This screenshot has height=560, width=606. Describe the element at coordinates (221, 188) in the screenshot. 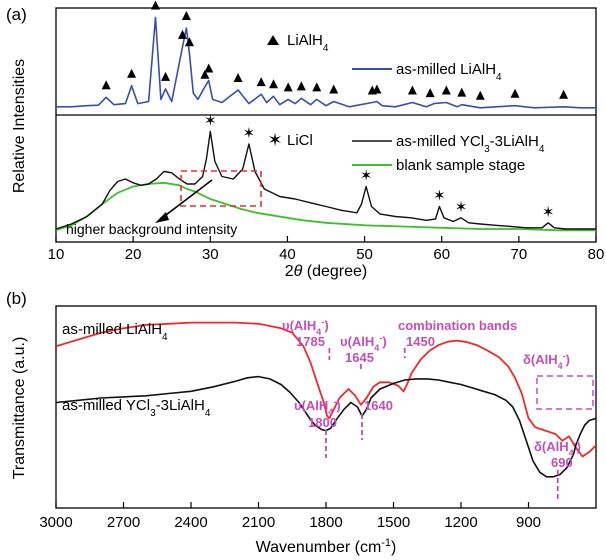

I see `highlight-box` at that location.